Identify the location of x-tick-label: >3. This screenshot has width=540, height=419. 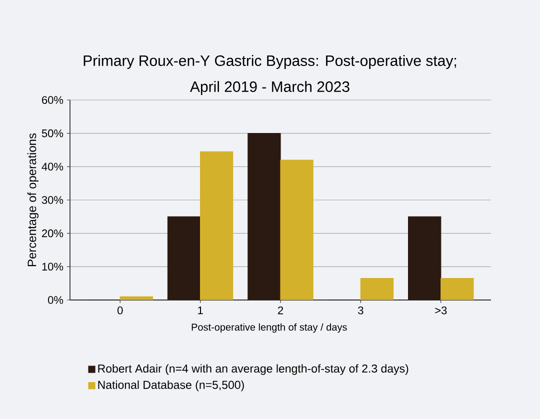
(441, 310).